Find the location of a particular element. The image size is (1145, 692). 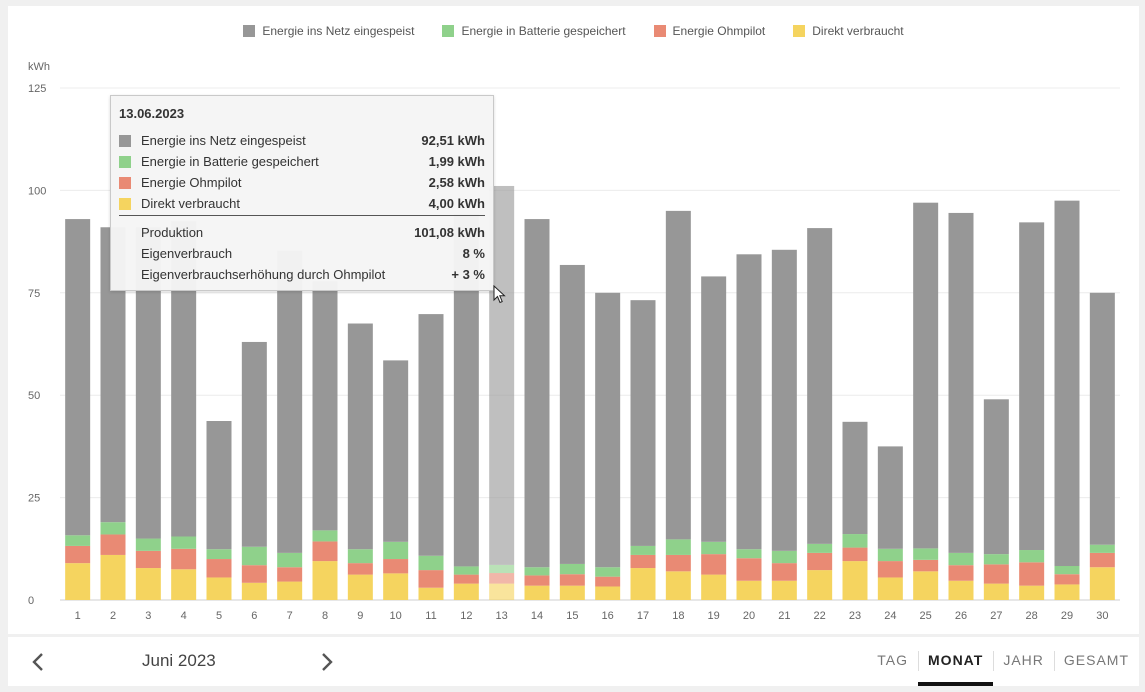

x-tick-label: 23 is located at coordinates (855, 616).